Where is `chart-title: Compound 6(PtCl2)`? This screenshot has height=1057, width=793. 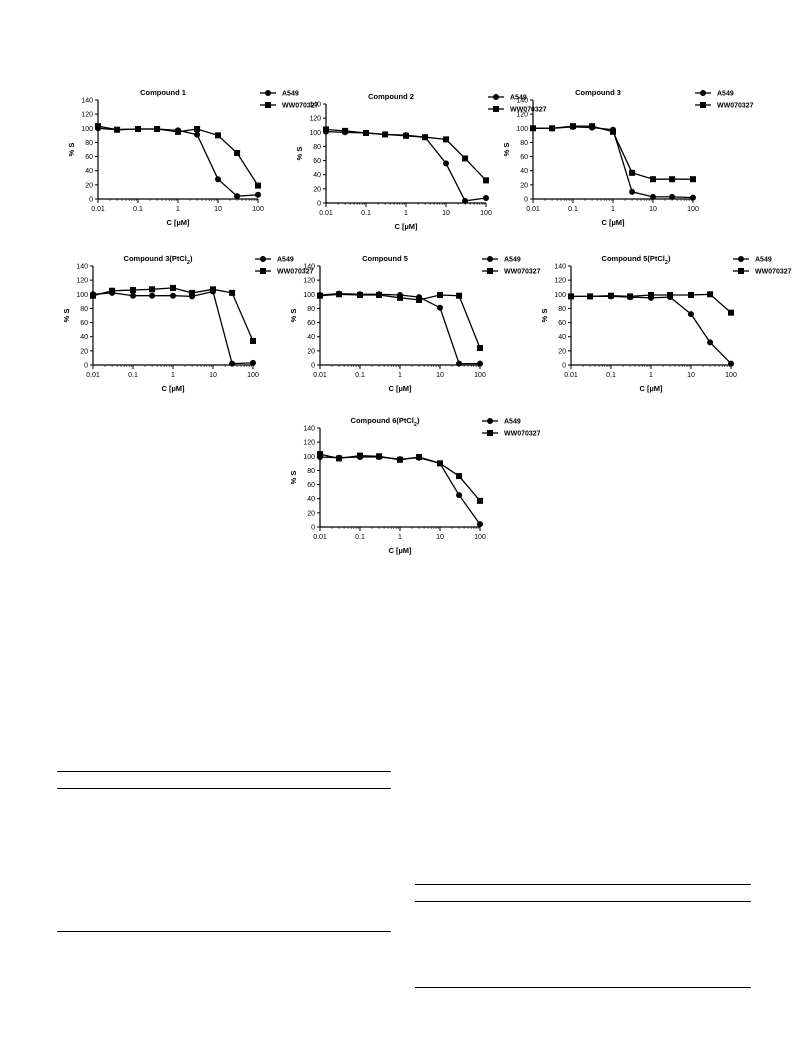
chart-title: Compound 6(PtCl2) is located at coordinates (385, 422).